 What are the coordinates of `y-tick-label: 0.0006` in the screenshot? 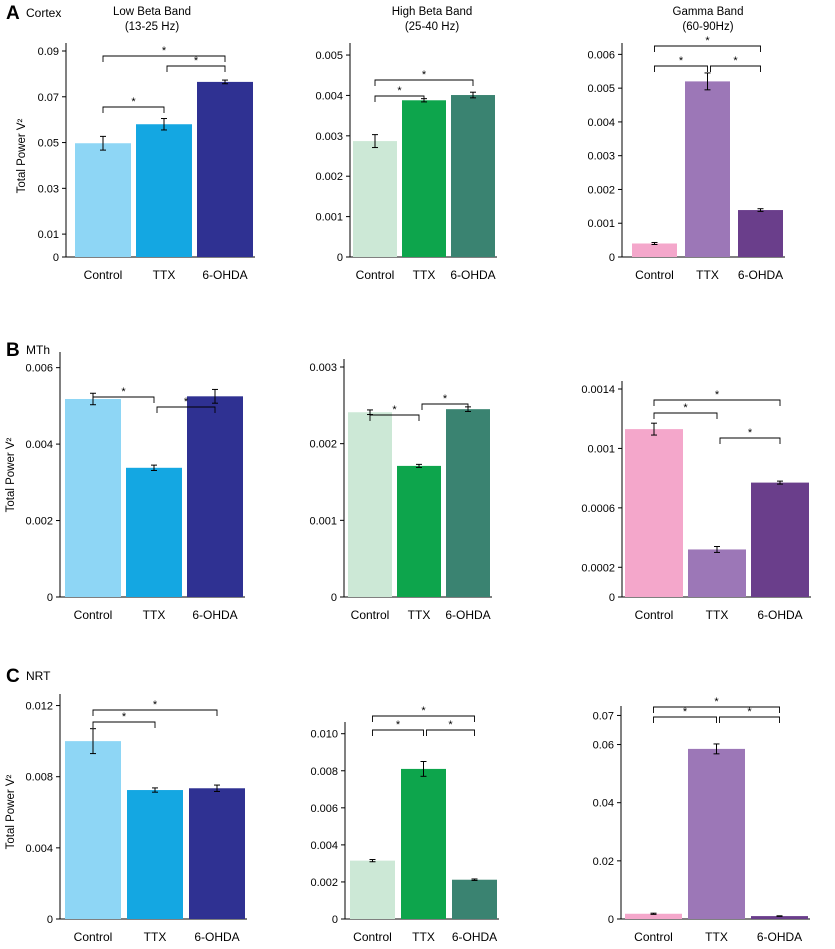 It's located at (598, 509).